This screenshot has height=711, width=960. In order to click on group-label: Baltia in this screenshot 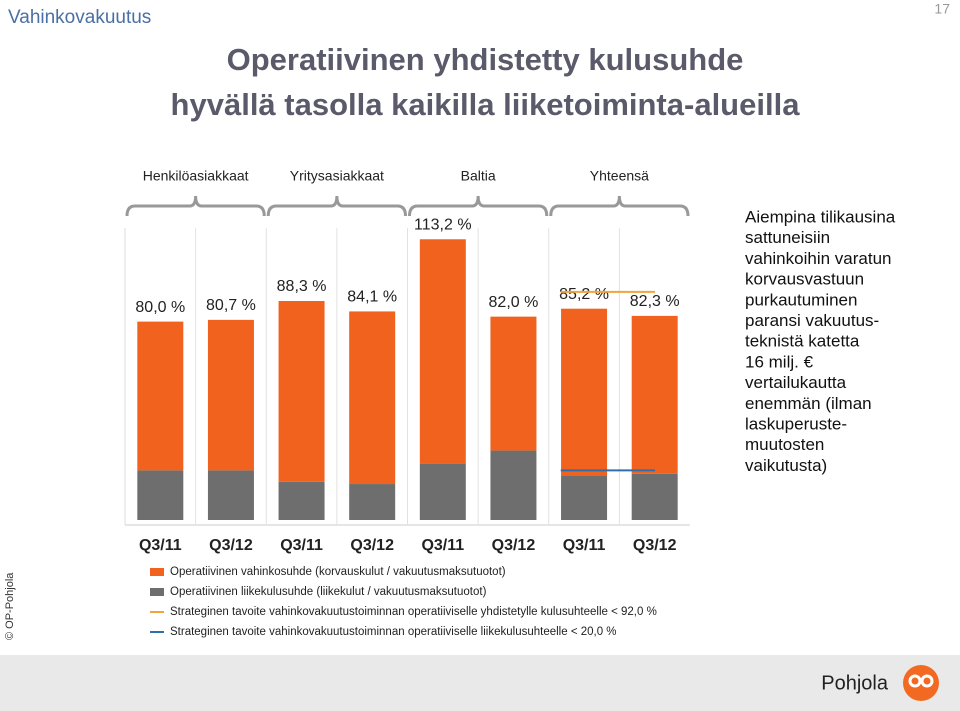, I will do `click(478, 176)`.